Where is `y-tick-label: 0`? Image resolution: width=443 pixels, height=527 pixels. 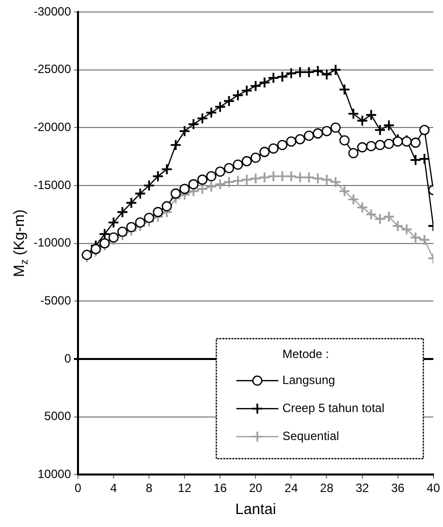
y-tick-label: 0 is located at coordinates (68, 358).